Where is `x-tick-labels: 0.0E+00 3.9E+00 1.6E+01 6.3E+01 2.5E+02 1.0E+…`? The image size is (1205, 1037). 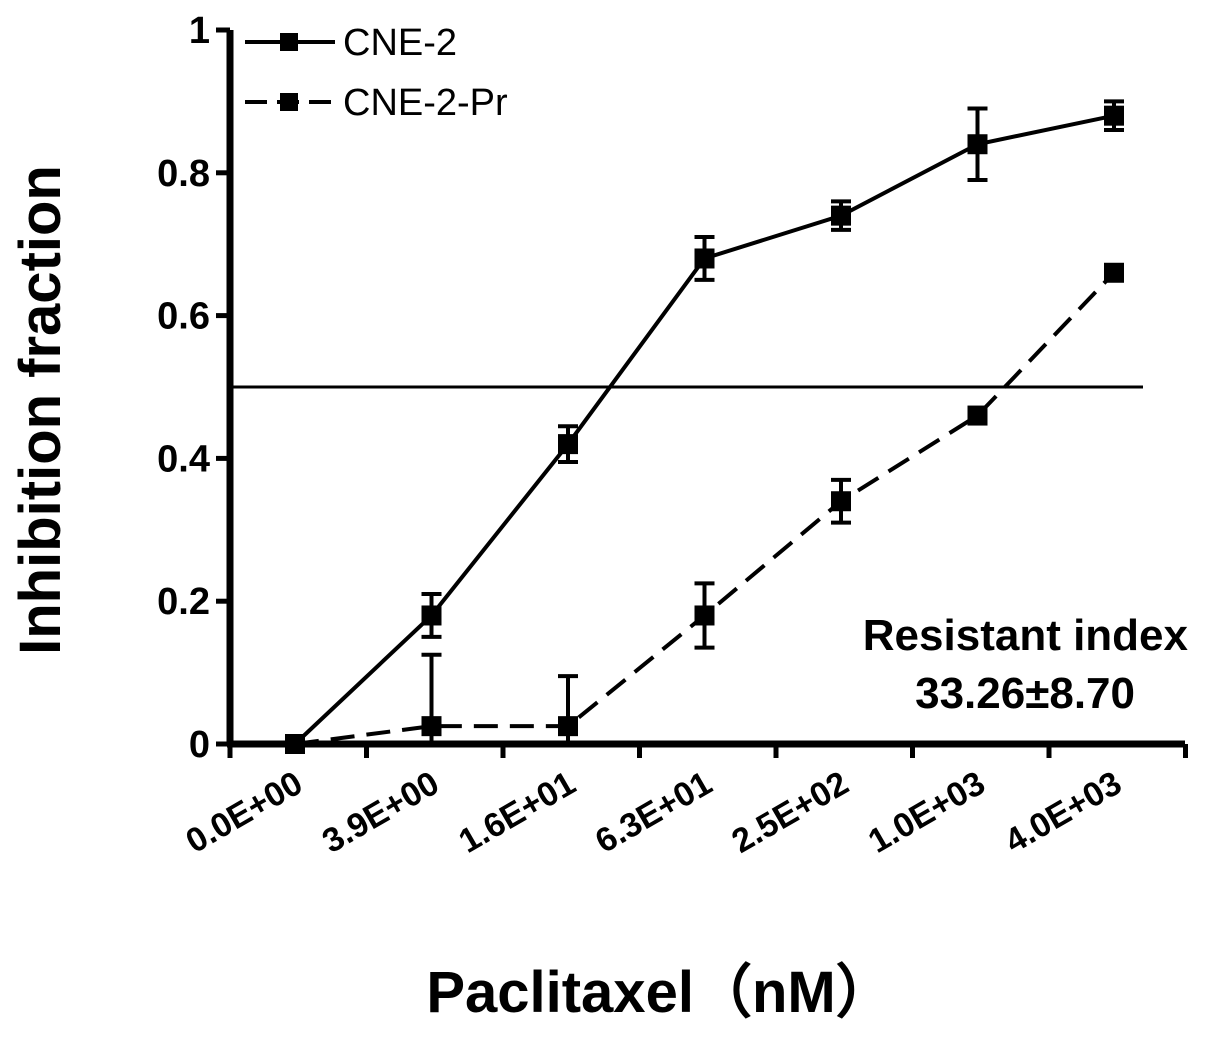
x-tick-labels: 0.0E+00 3.9E+00 1.6E+01 6.3E+01 2.5E+02 1.0E+… is located at coordinates (653, 812).